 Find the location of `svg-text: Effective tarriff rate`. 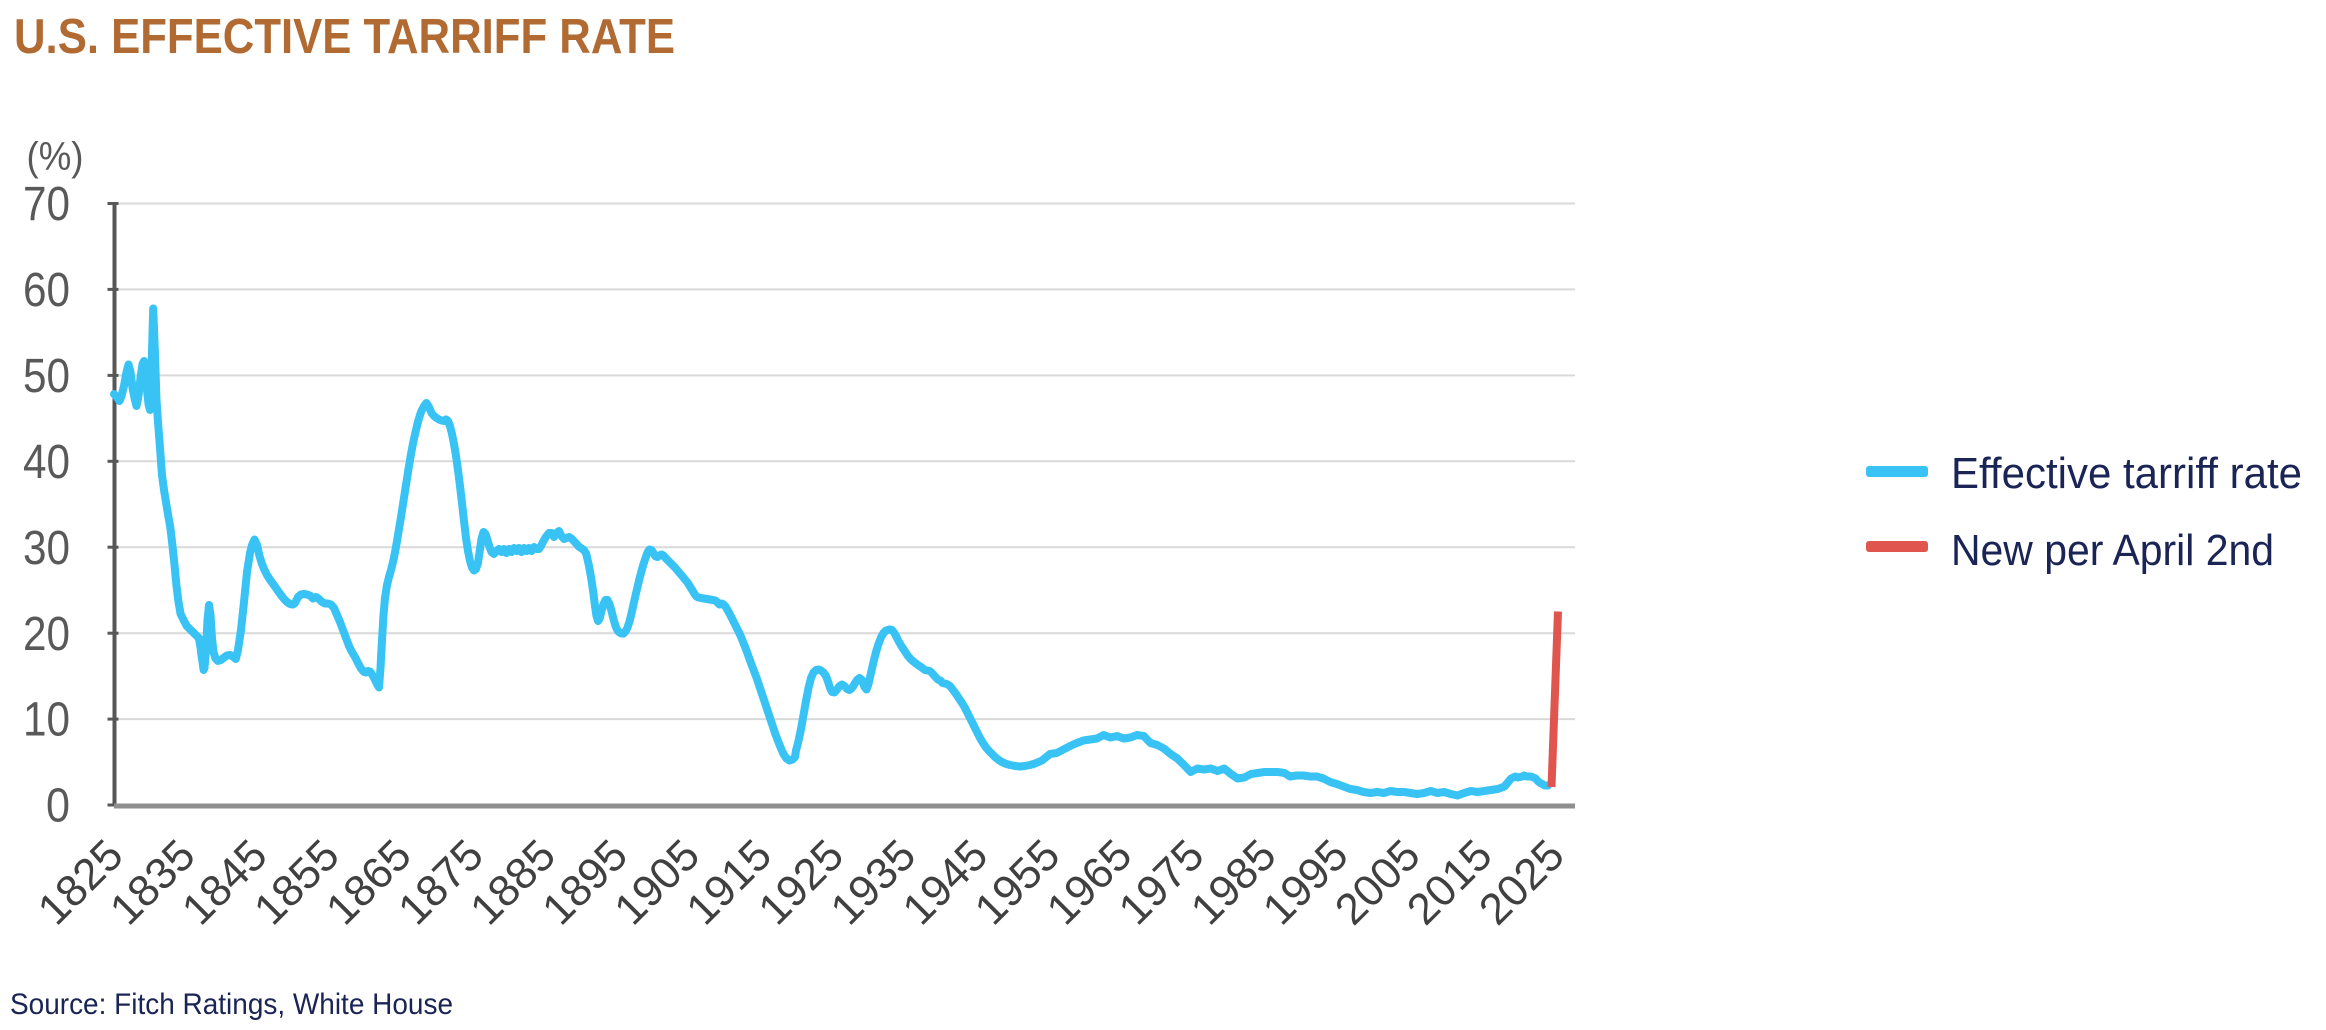

svg-text: Effective tarriff rate is located at coordinates (2126, 473).